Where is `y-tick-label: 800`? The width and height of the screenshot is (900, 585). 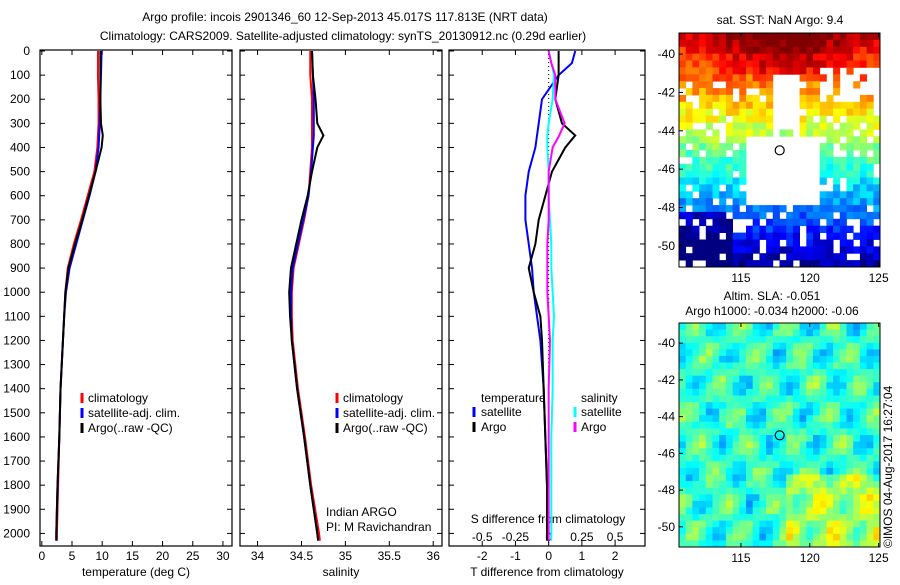
y-tick-label: 800 is located at coordinates (20, 244).